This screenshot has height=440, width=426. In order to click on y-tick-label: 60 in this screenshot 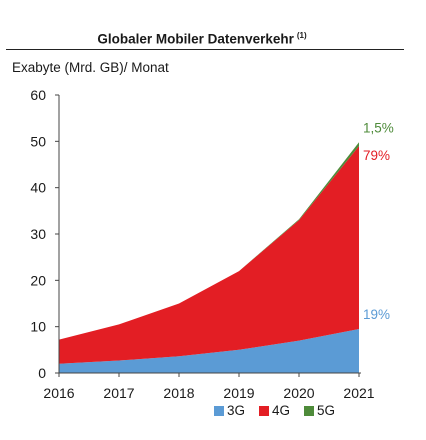, I will do `click(38, 95)`.